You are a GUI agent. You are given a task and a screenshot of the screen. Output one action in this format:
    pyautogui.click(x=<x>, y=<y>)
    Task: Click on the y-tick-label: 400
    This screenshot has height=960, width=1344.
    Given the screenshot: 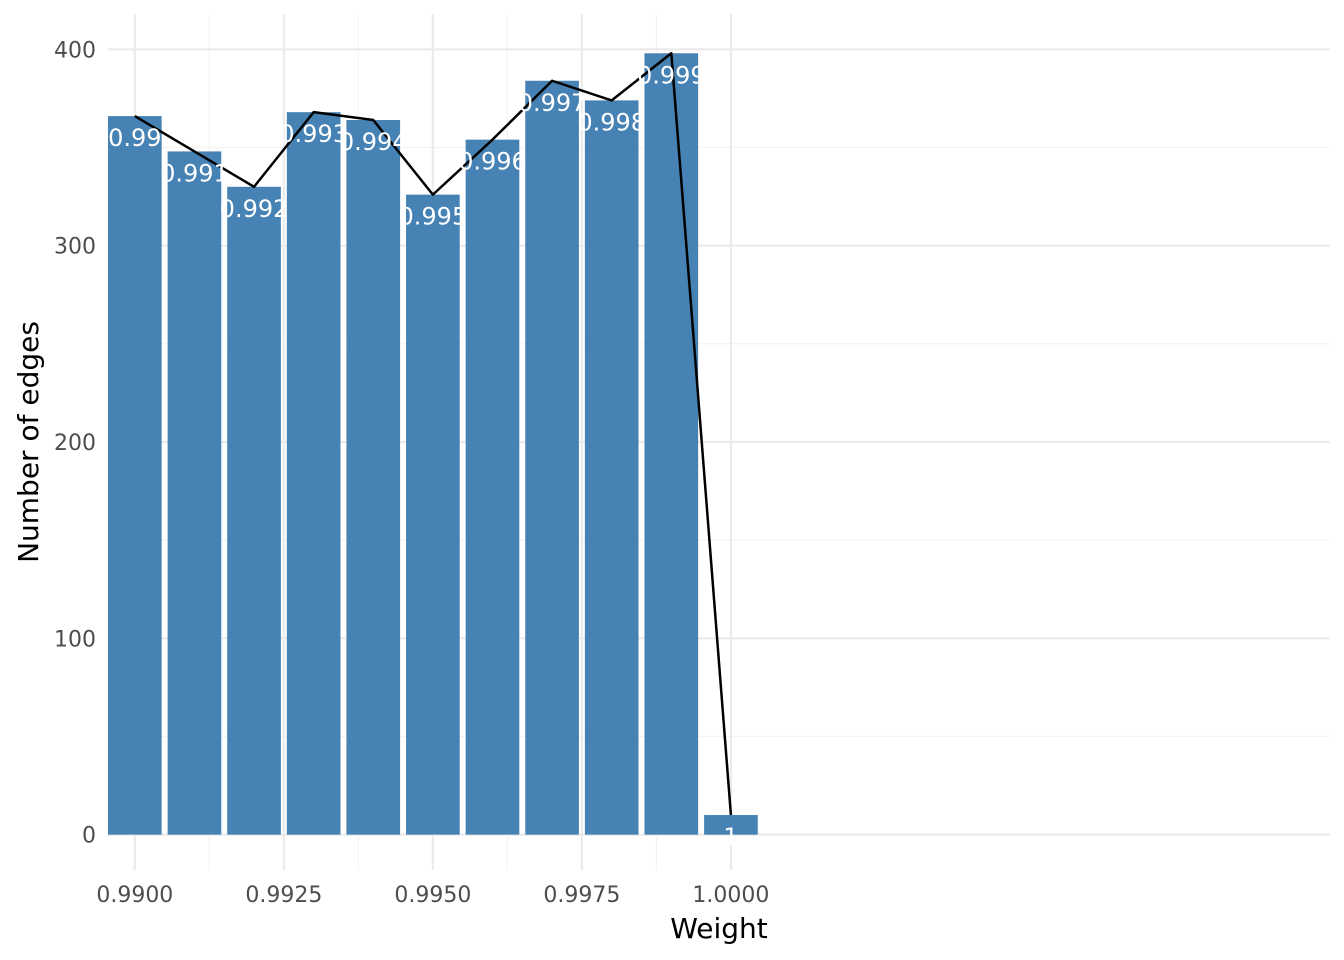 What is the action you would take?
    pyautogui.click(x=75, y=50)
    